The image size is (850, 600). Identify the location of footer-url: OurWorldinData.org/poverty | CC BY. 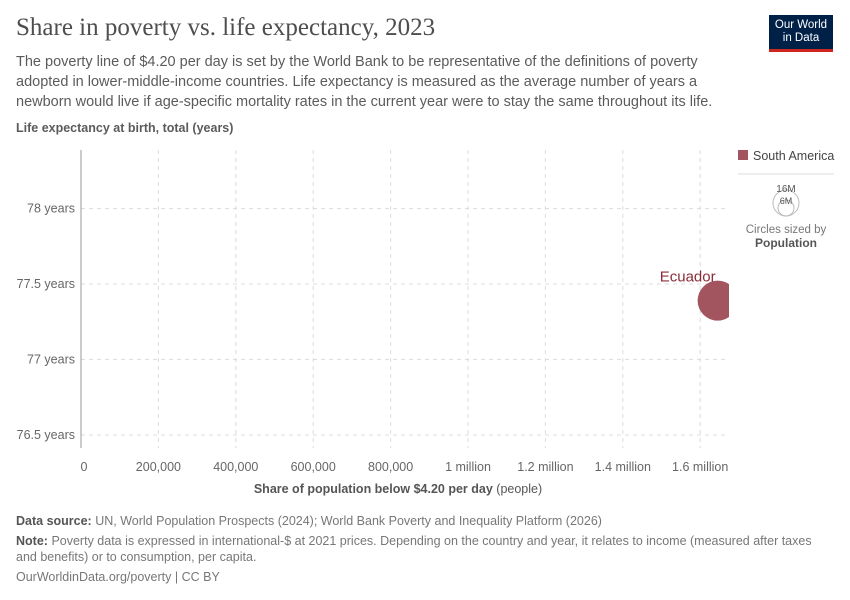
(118, 577).